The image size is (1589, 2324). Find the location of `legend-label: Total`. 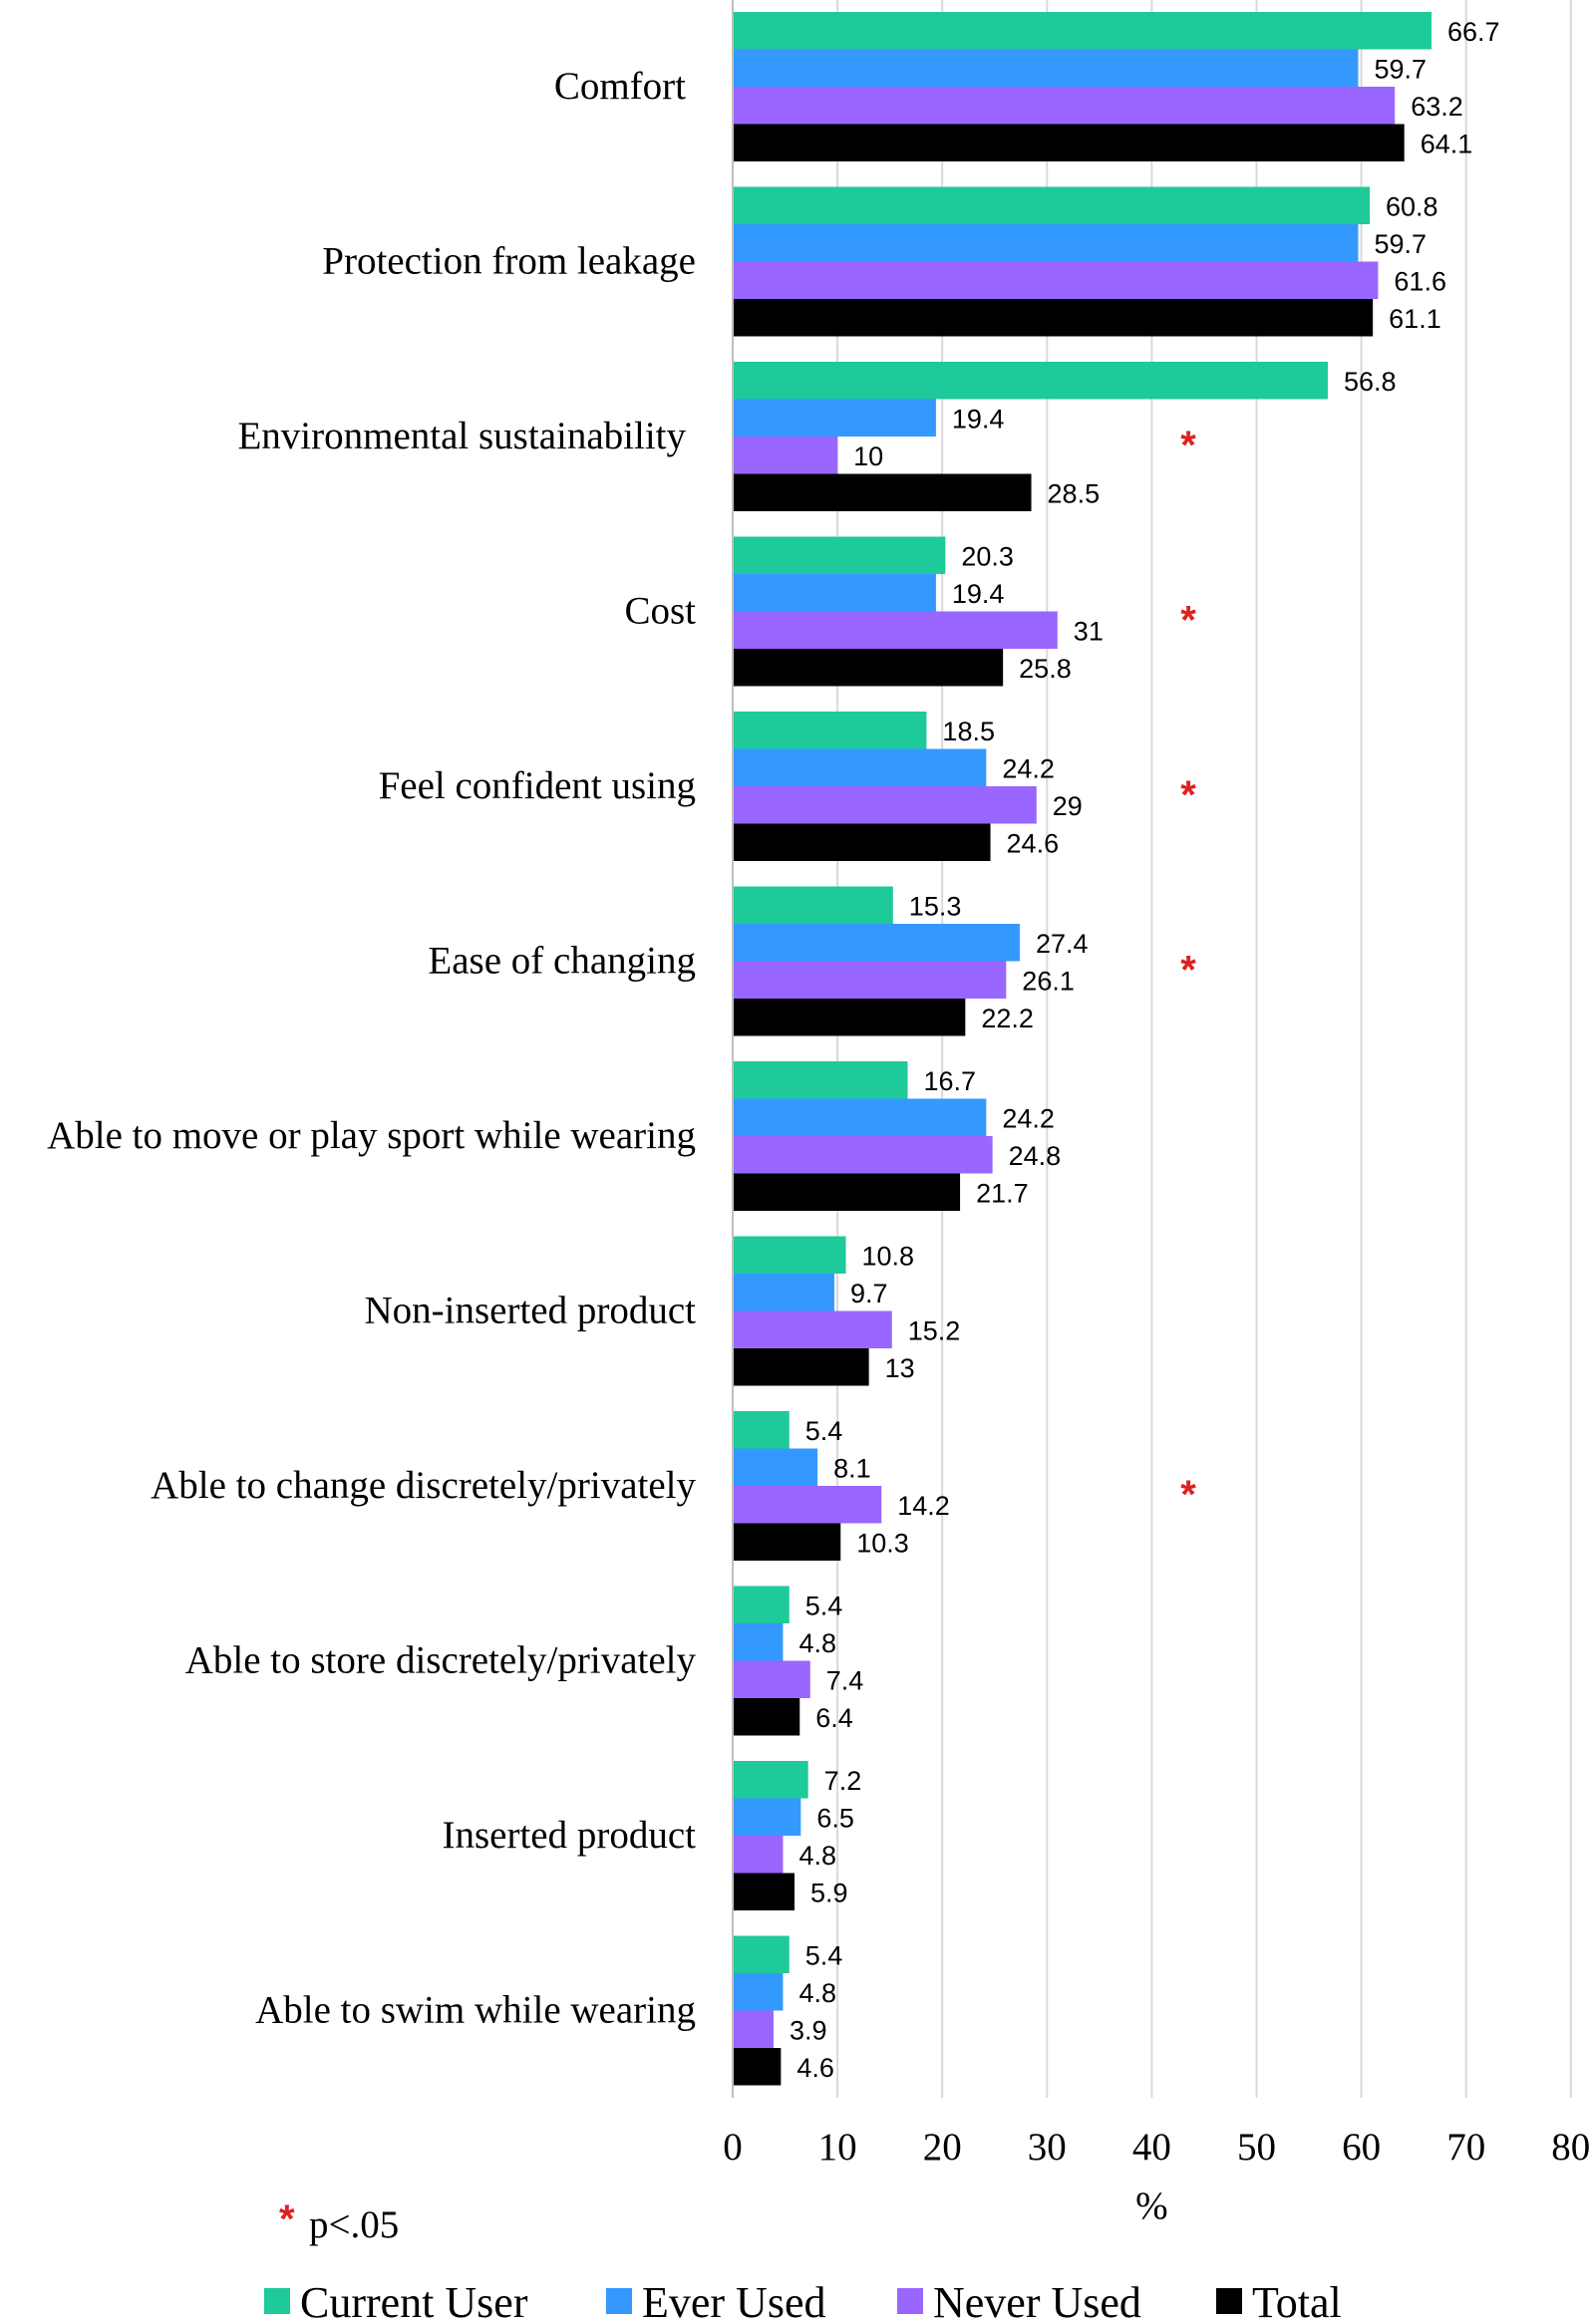

legend-label: Total is located at coordinates (1297, 2301).